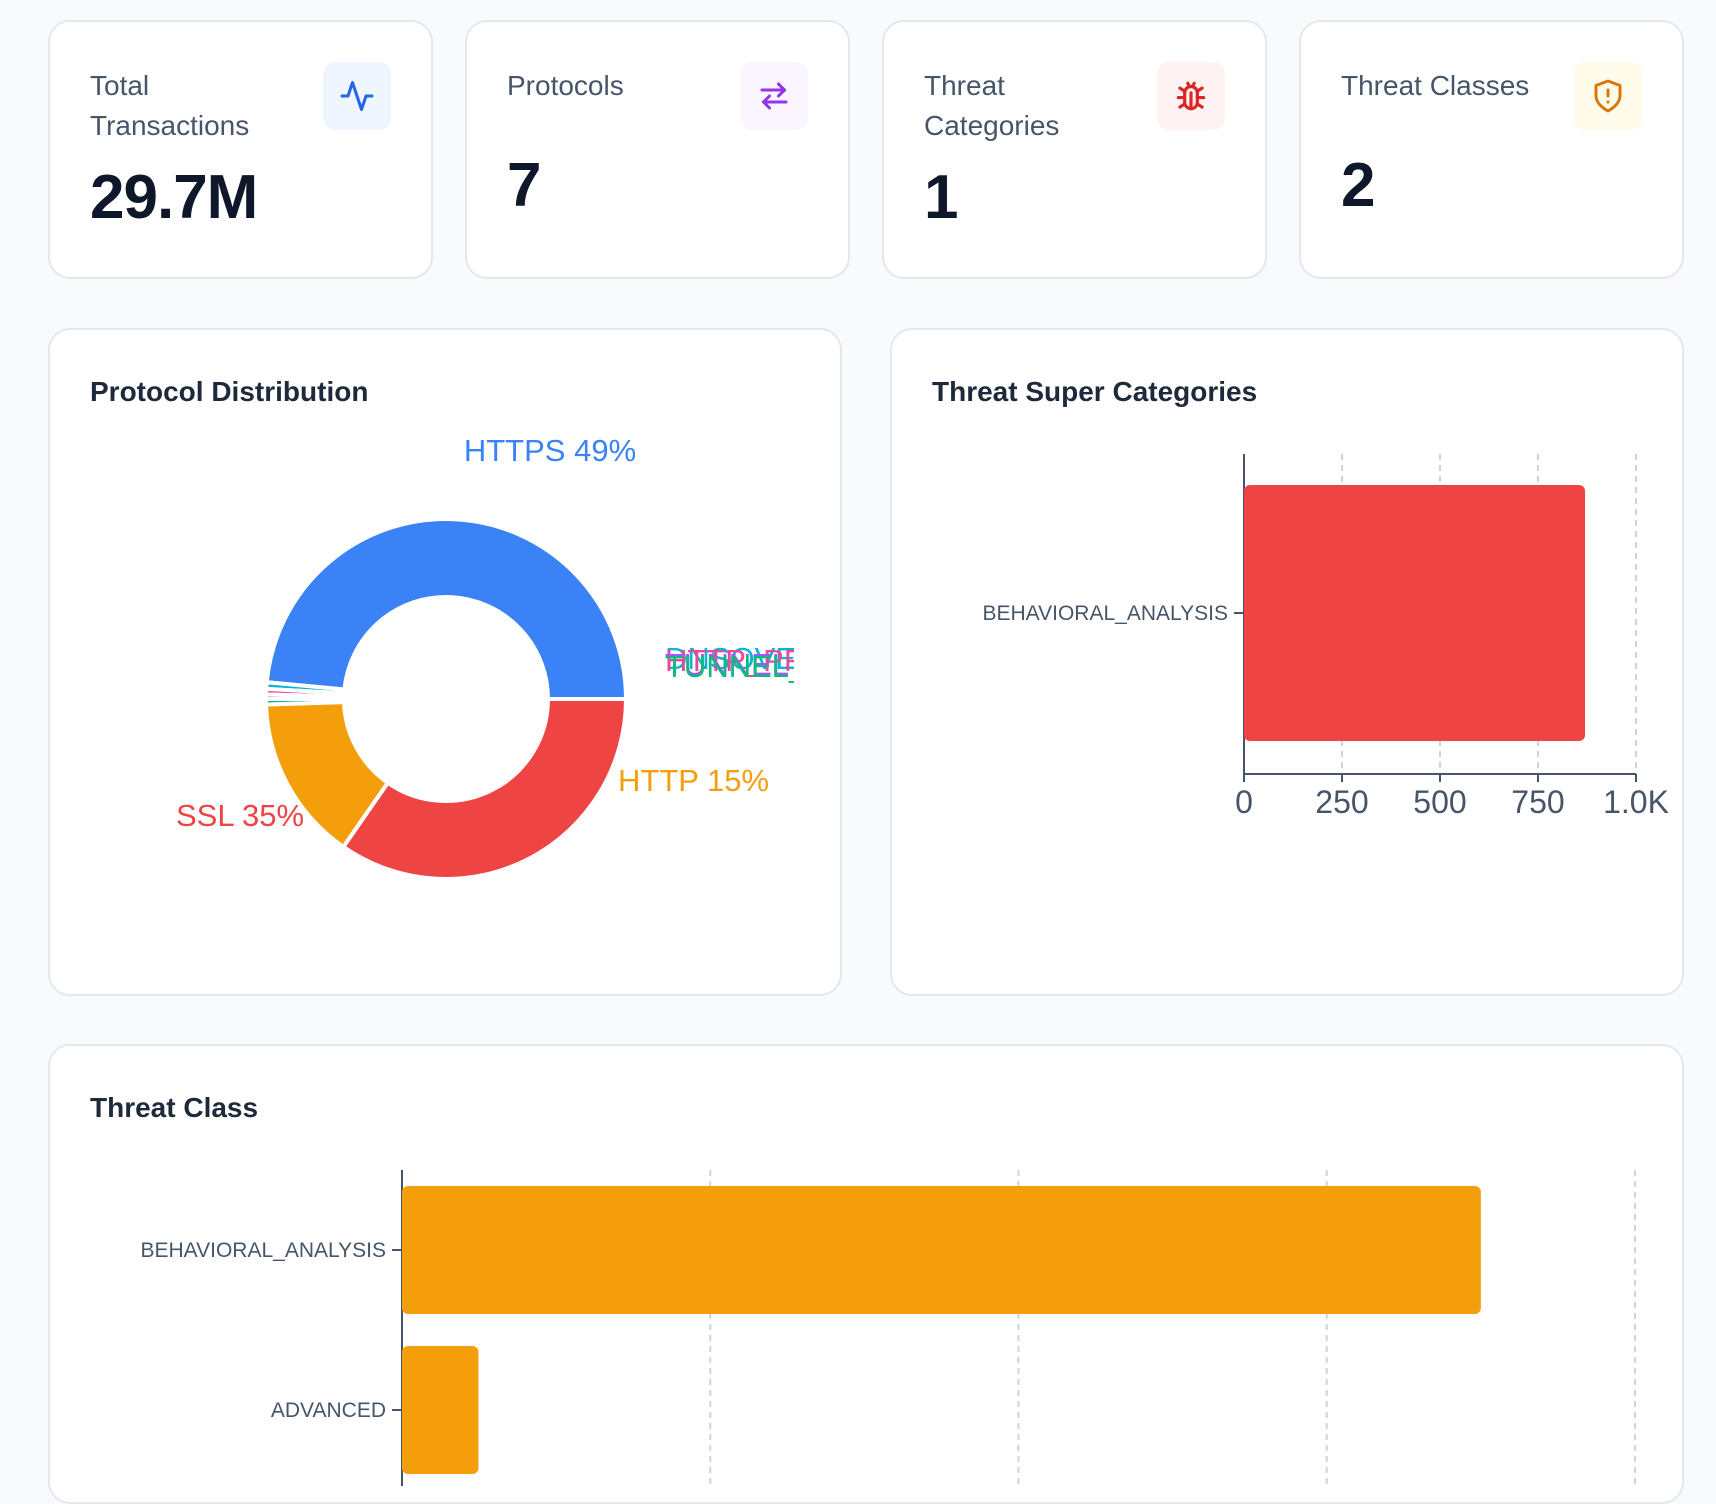 This screenshot has width=1716, height=1504. Describe the element at coordinates (992, 125) in the screenshot. I see `stat-label-line: Categories` at that location.